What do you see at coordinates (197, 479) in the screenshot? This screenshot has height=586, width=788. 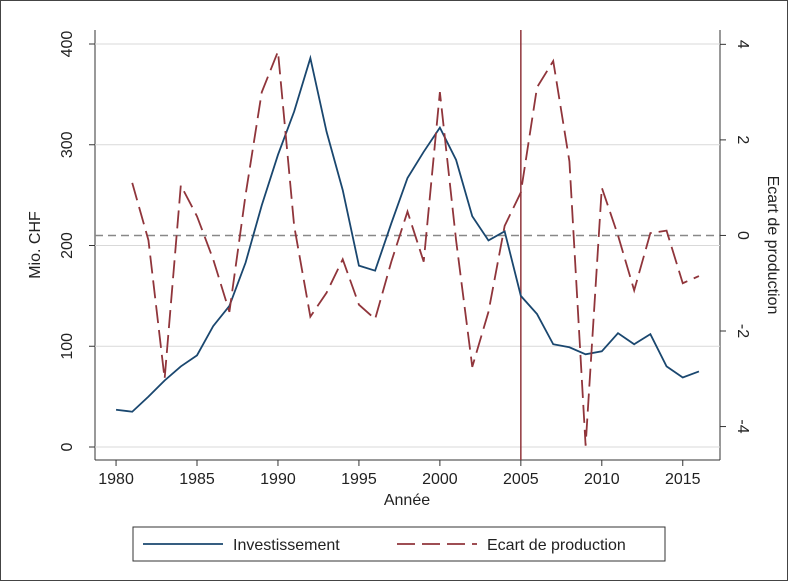 I see `x-tick-label: 1985` at bounding box center [197, 479].